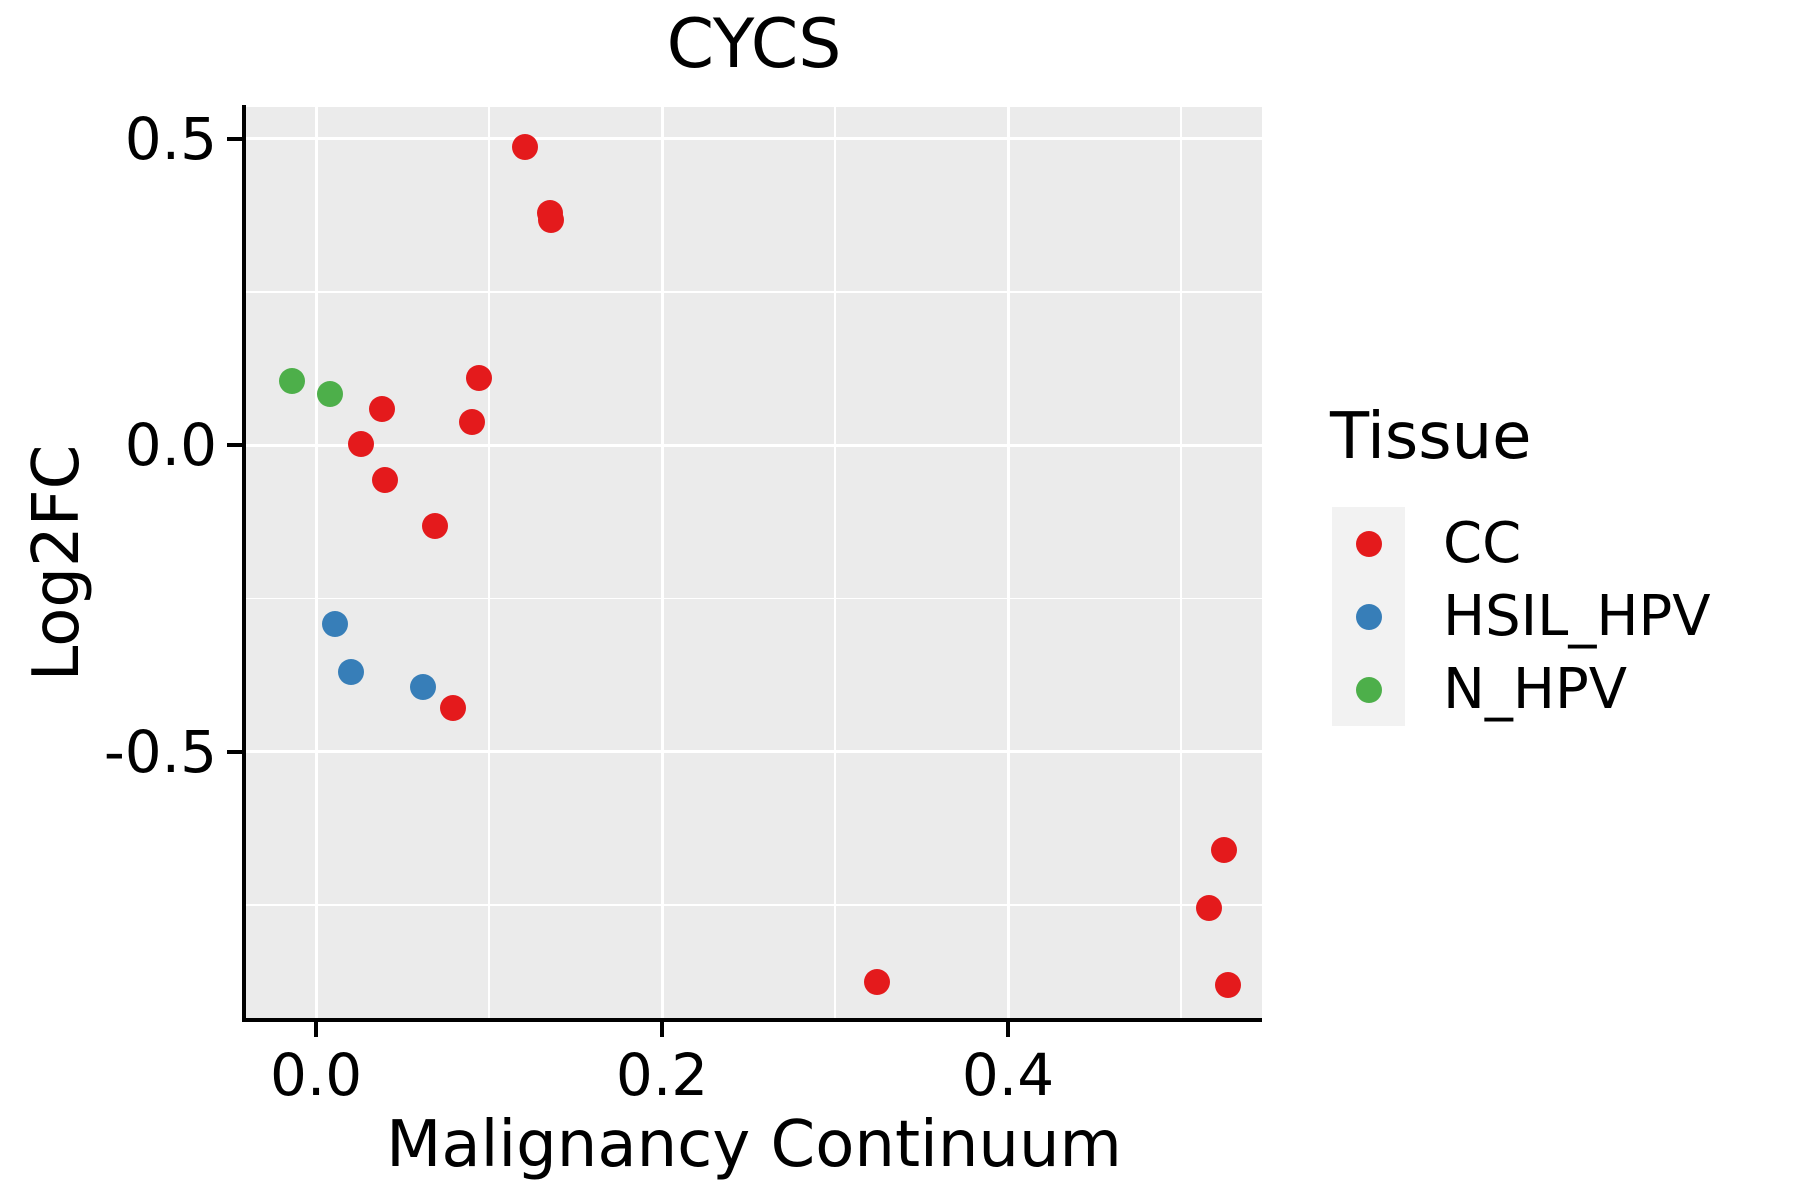 The image size is (1800, 1200). Describe the element at coordinates (316, 1075) in the screenshot. I see `x-tick-label: 0.0` at that location.